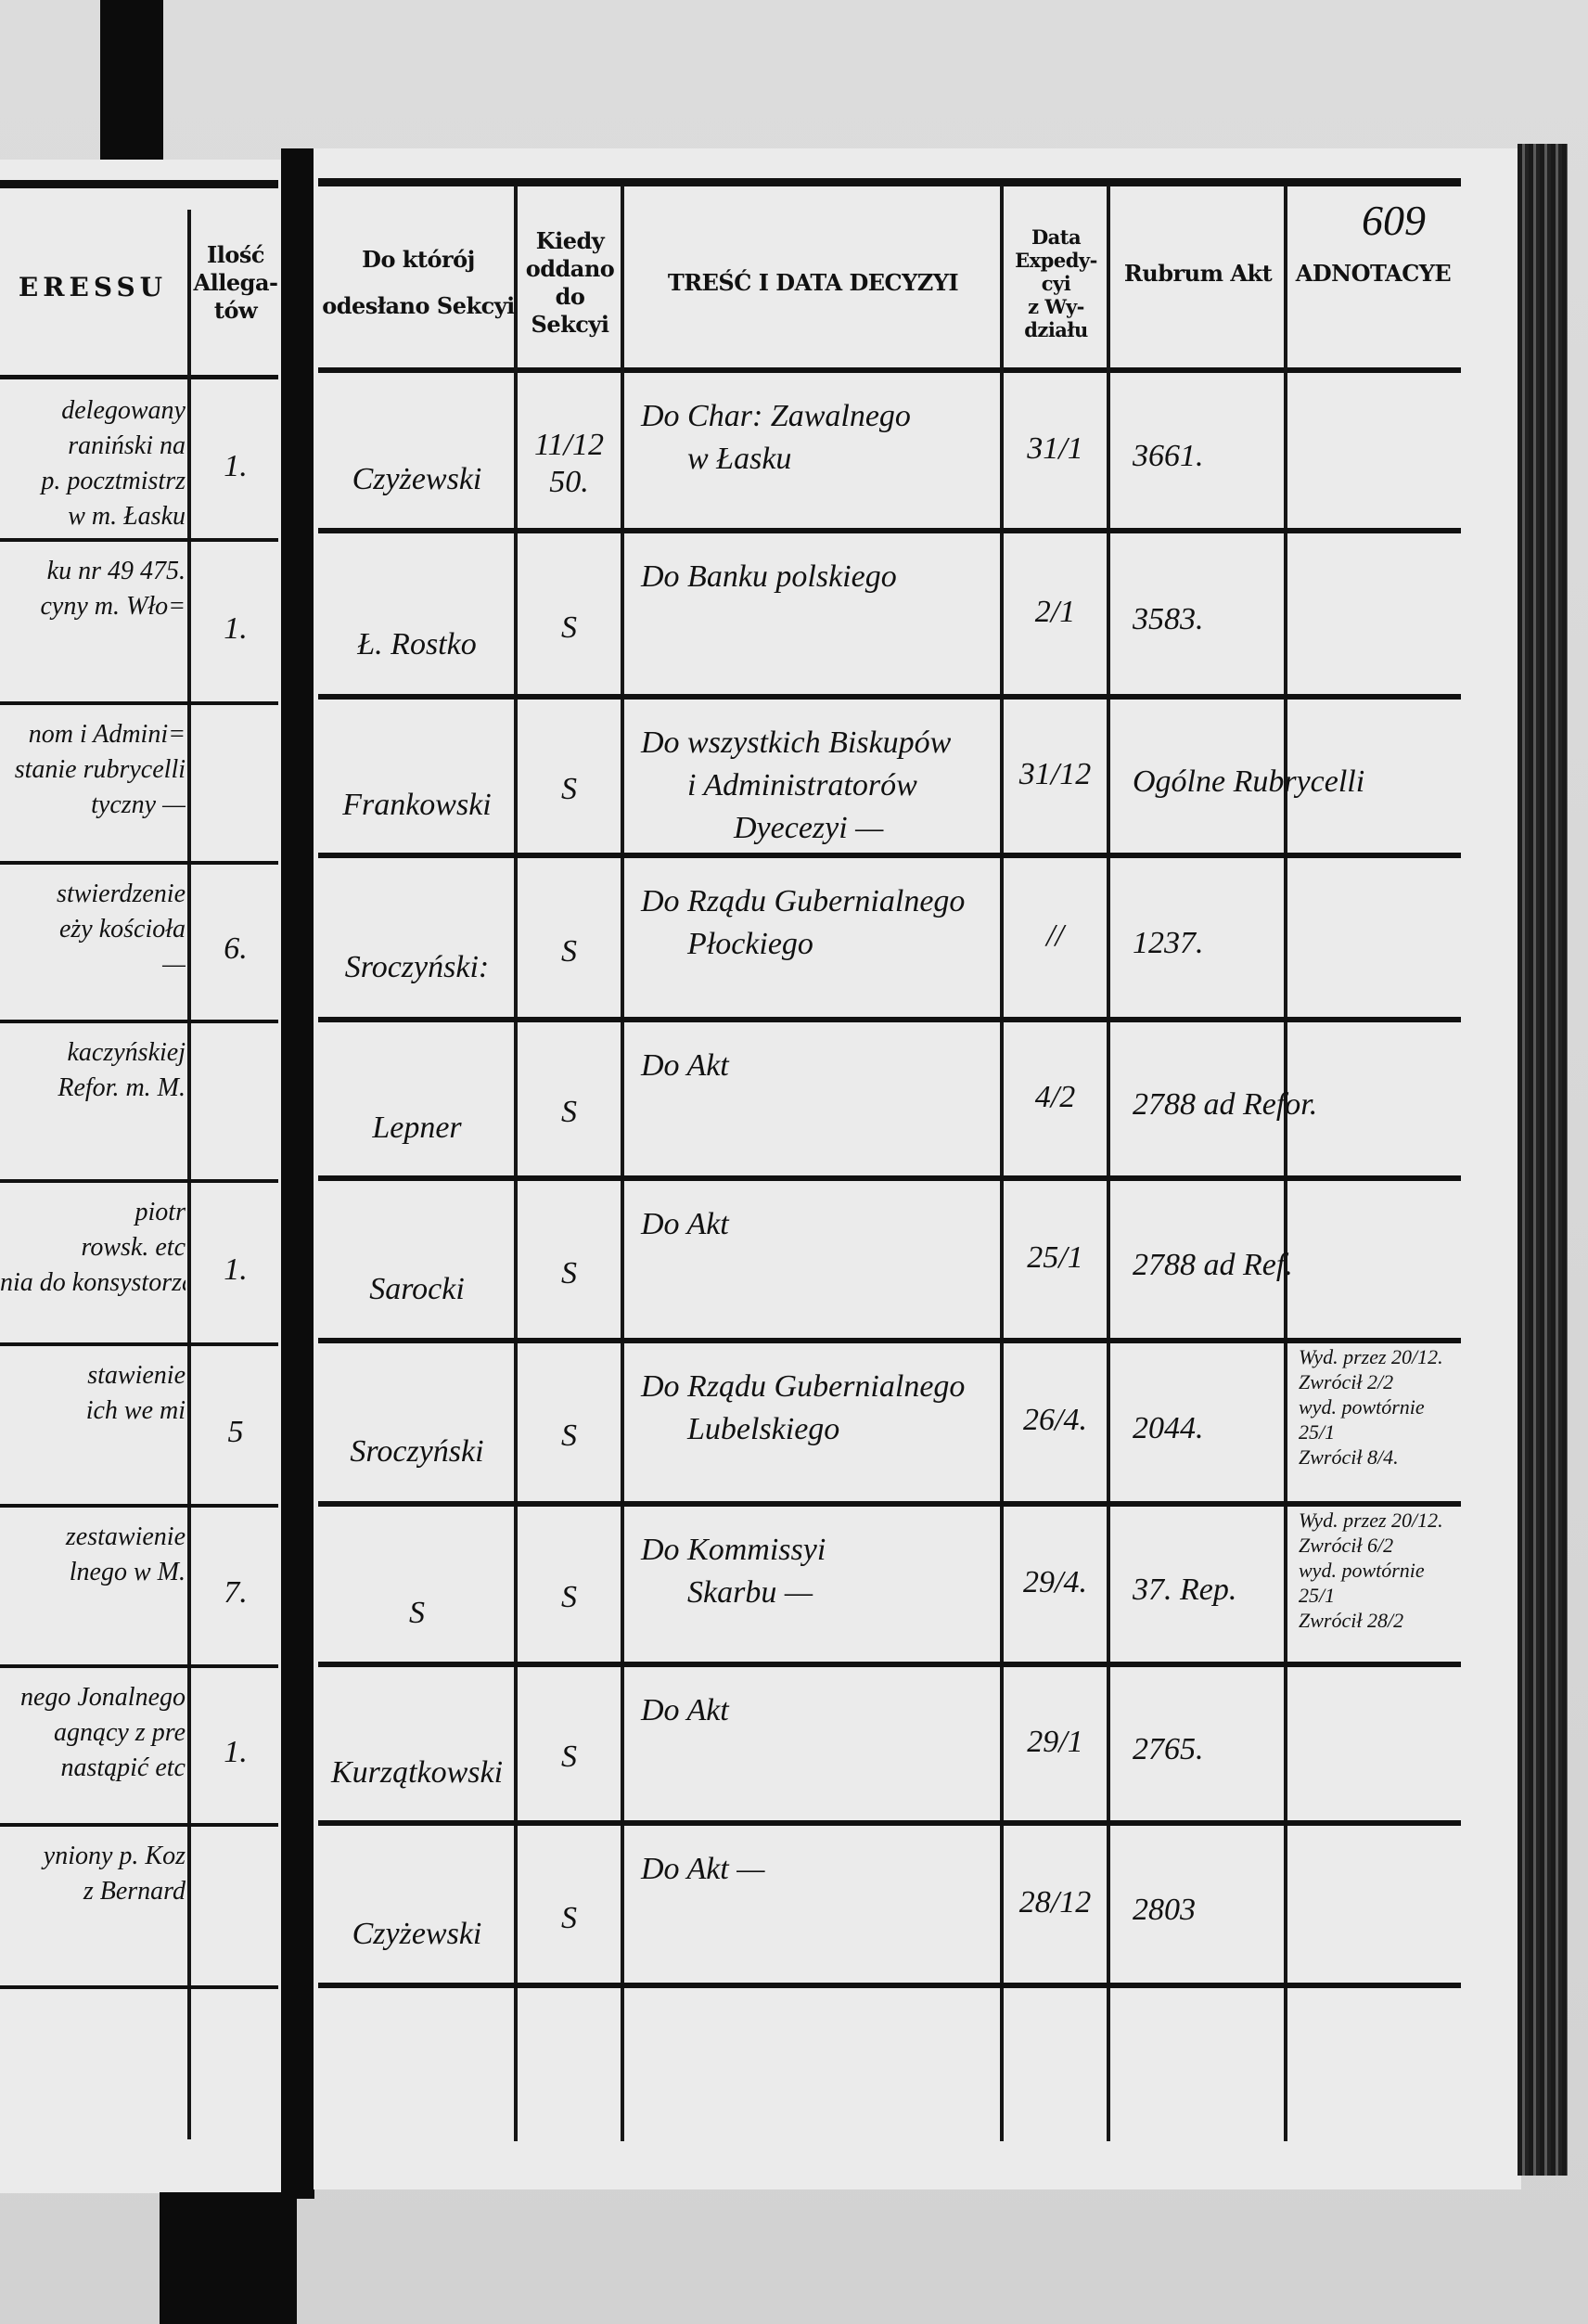  I want to click on section-cell: Ł. Rostko, so click(417, 645).